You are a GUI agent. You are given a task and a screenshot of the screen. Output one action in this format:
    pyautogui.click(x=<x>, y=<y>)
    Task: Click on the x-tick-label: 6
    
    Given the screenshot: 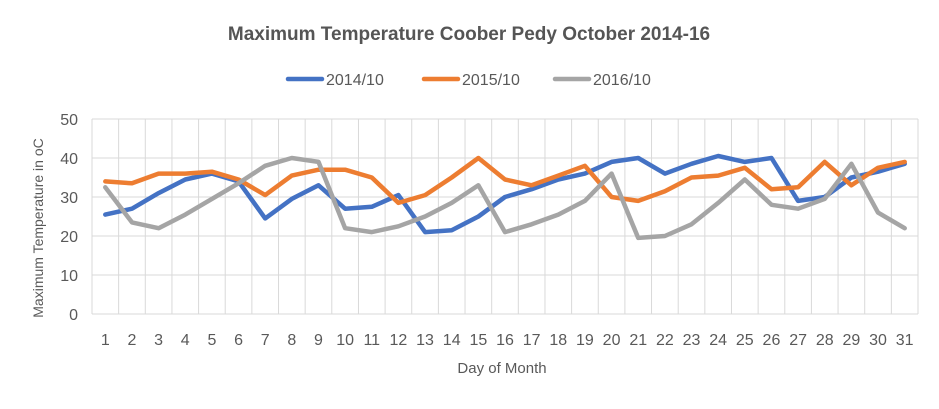 What is the action you would take?
    pyautogui.click(x=238, y=340)
    